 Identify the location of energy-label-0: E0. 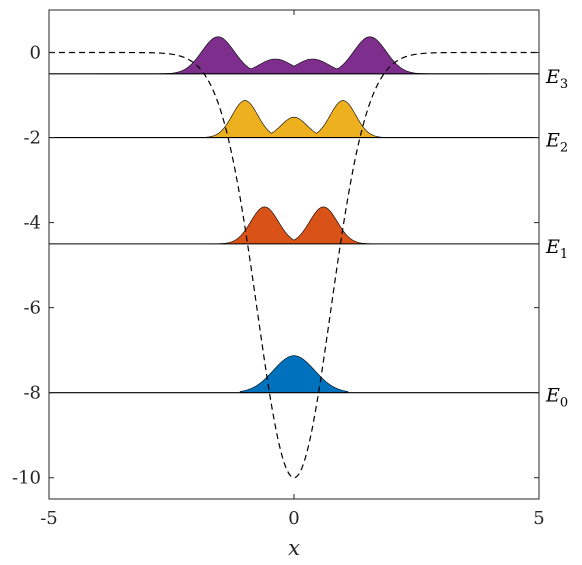
(556, 398).